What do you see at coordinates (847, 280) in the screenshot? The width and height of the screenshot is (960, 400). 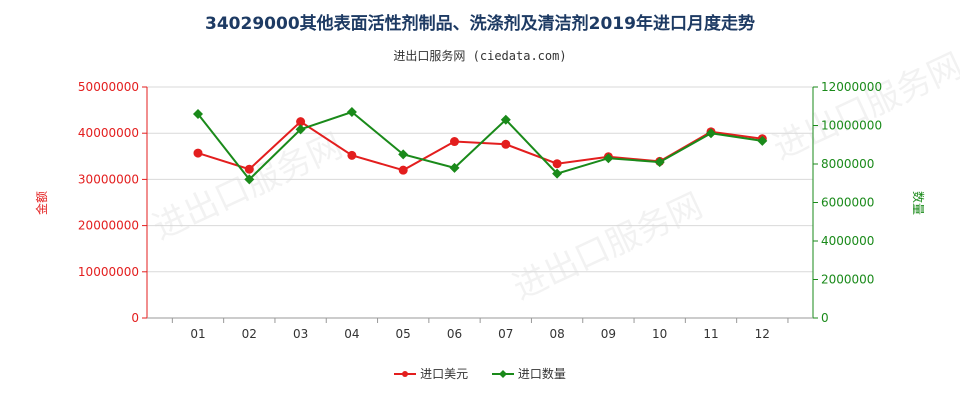 I see `right-tick-label: 2000000` at bounding box center [847, 280].